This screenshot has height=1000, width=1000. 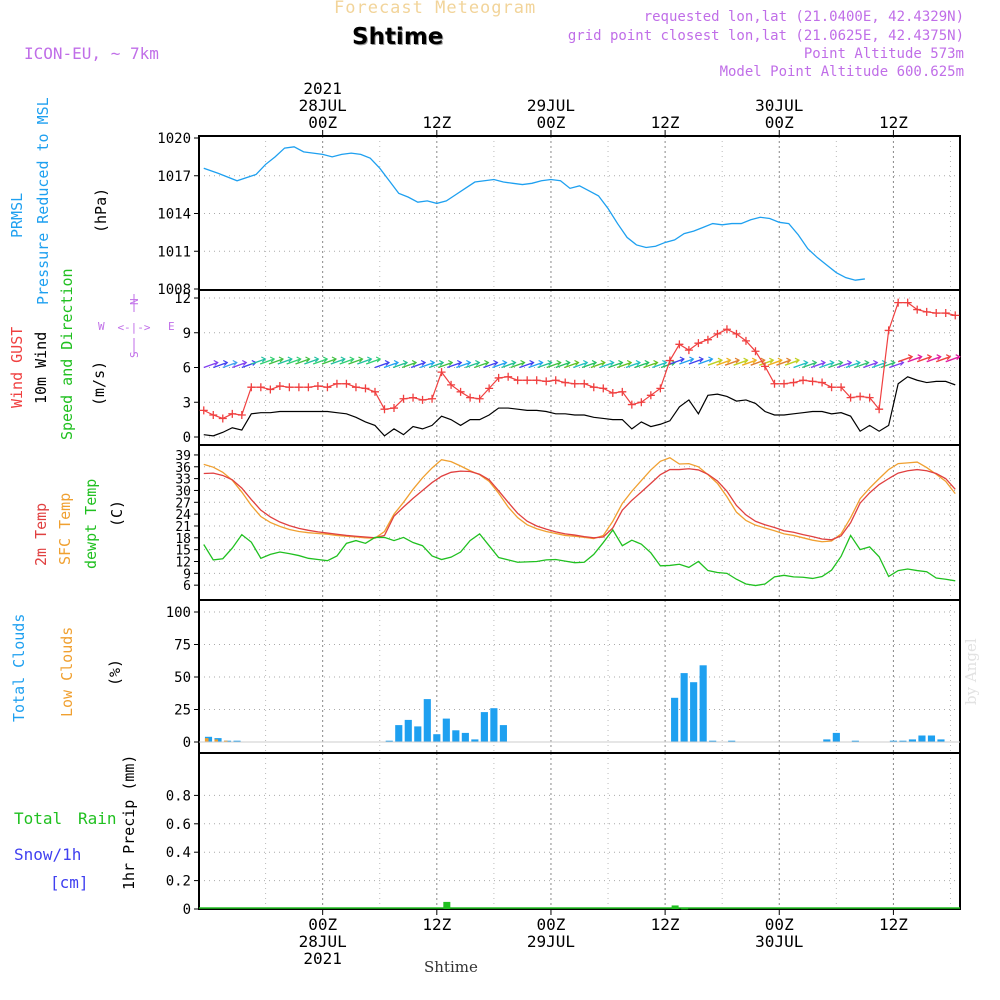 What do you see at coordinates (19, 668) in the screenshot?
I see `total-clouds-label: Total Clouds` at bounding box center [19, 668].